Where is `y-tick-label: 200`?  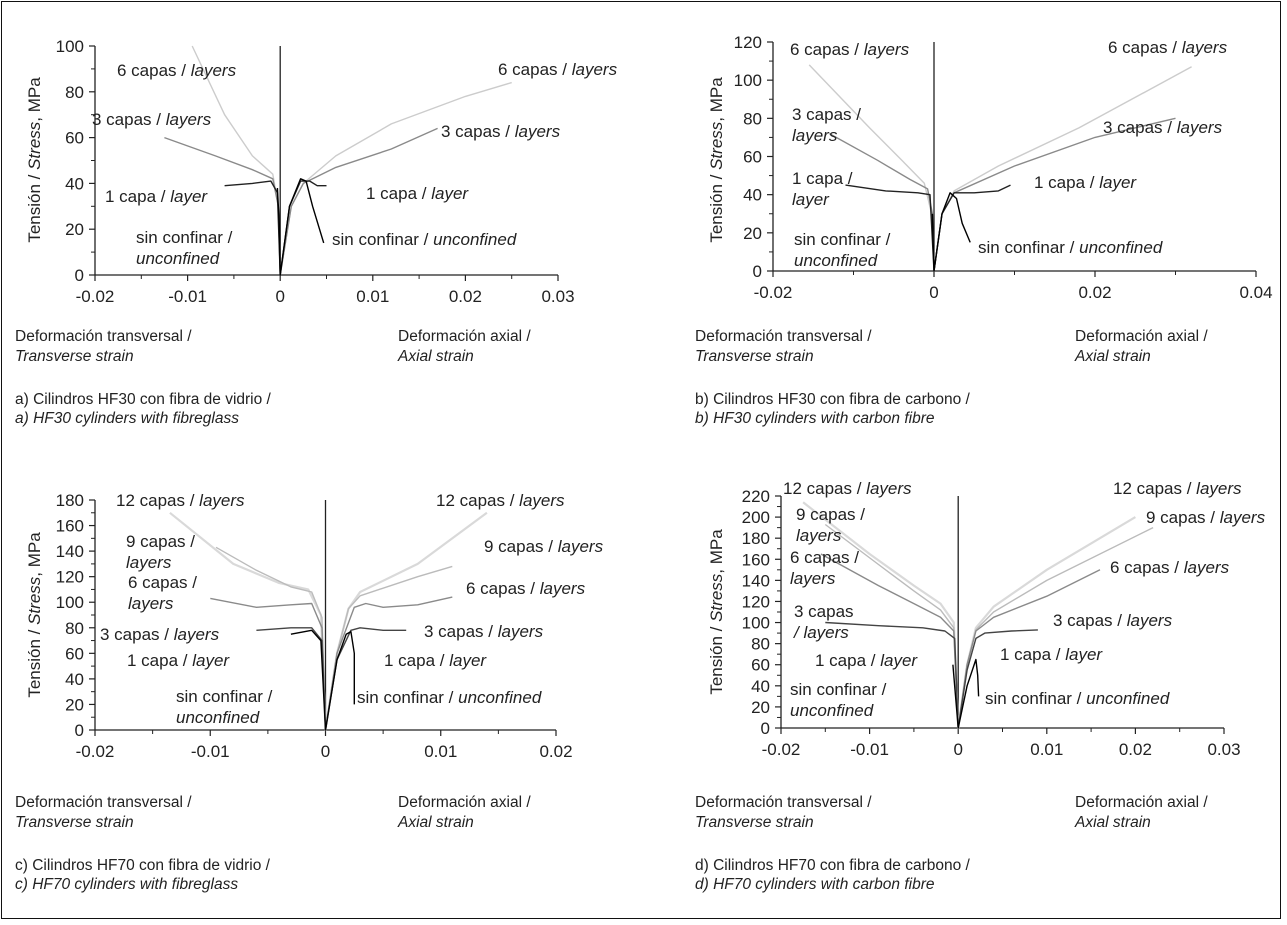
y-tick-label: 200 is located at coordinates (756, 517).